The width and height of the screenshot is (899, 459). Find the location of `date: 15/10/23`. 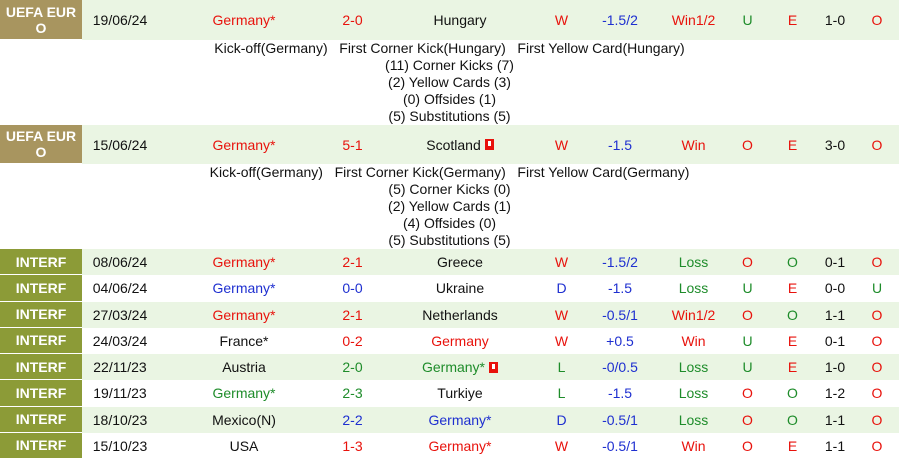

date: 15/10/23 is located at coordinates (120, 445).